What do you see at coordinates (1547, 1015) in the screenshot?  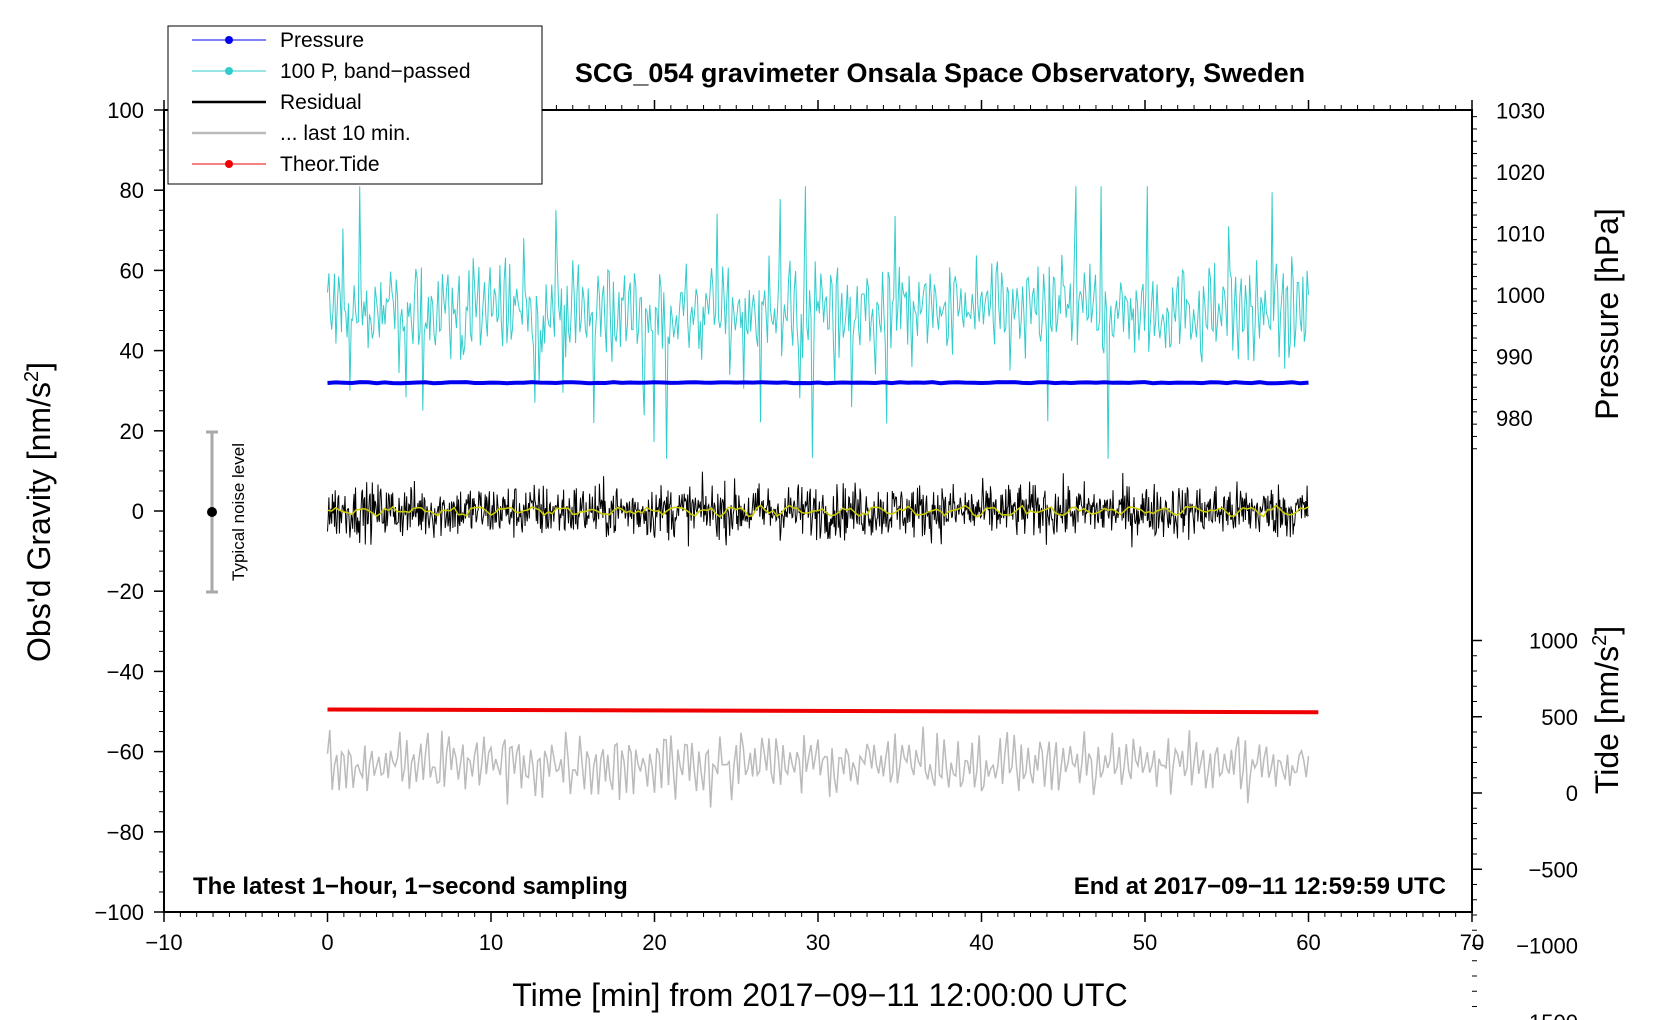 I see `tide-tick-label: −1500` at bounding box center [1547, 1015].